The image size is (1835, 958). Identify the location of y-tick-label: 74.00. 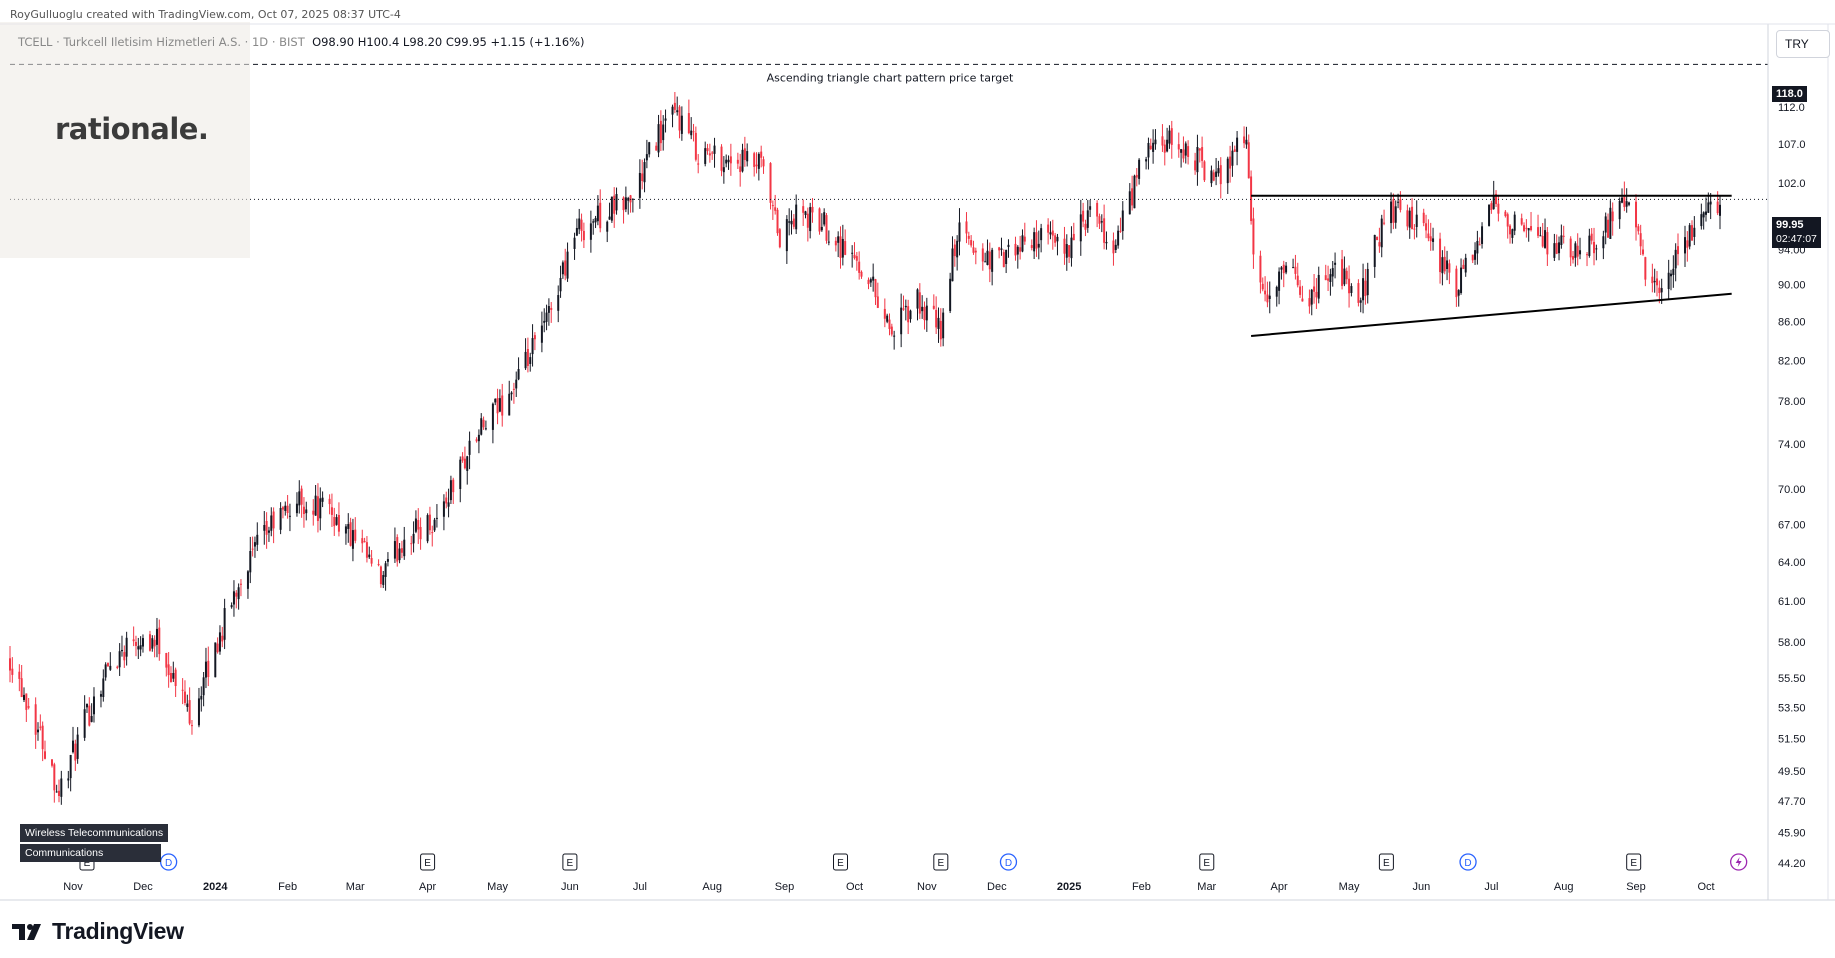
(1792, 445).